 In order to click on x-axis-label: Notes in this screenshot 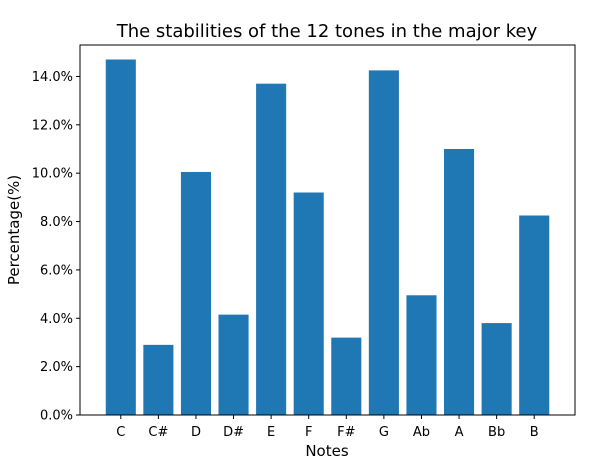, I will do `click(327, 451)`.